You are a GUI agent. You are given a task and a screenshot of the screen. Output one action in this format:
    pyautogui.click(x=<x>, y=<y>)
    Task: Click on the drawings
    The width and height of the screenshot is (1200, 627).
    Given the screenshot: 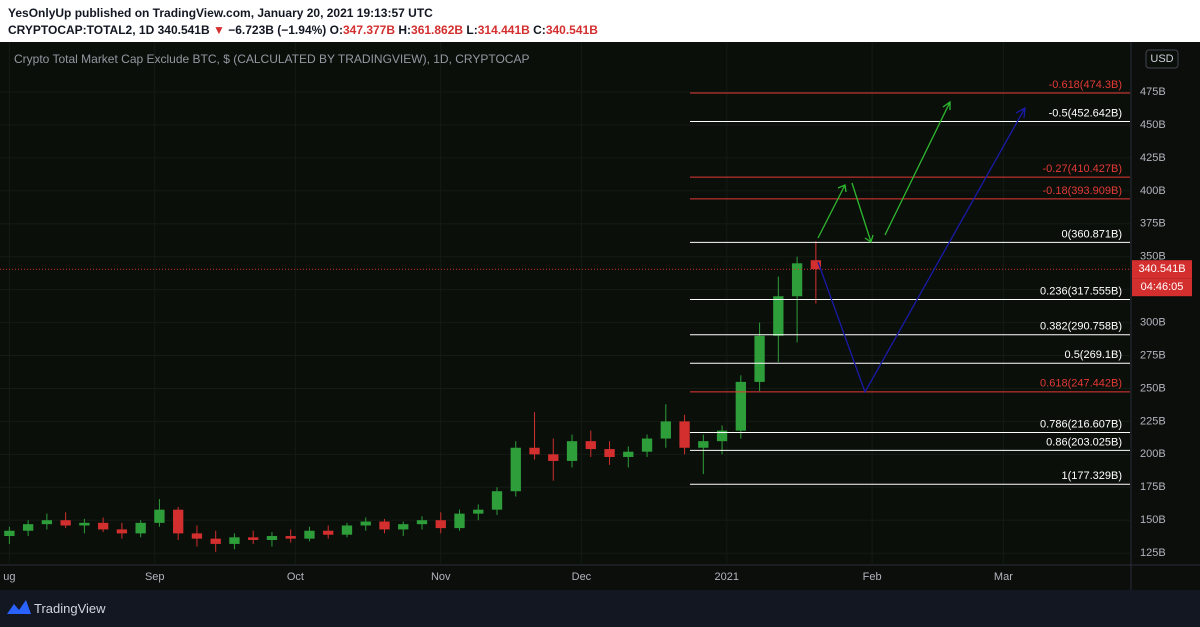 What is the action you would take?
    pyautogui.click(x=921, y=247)
    